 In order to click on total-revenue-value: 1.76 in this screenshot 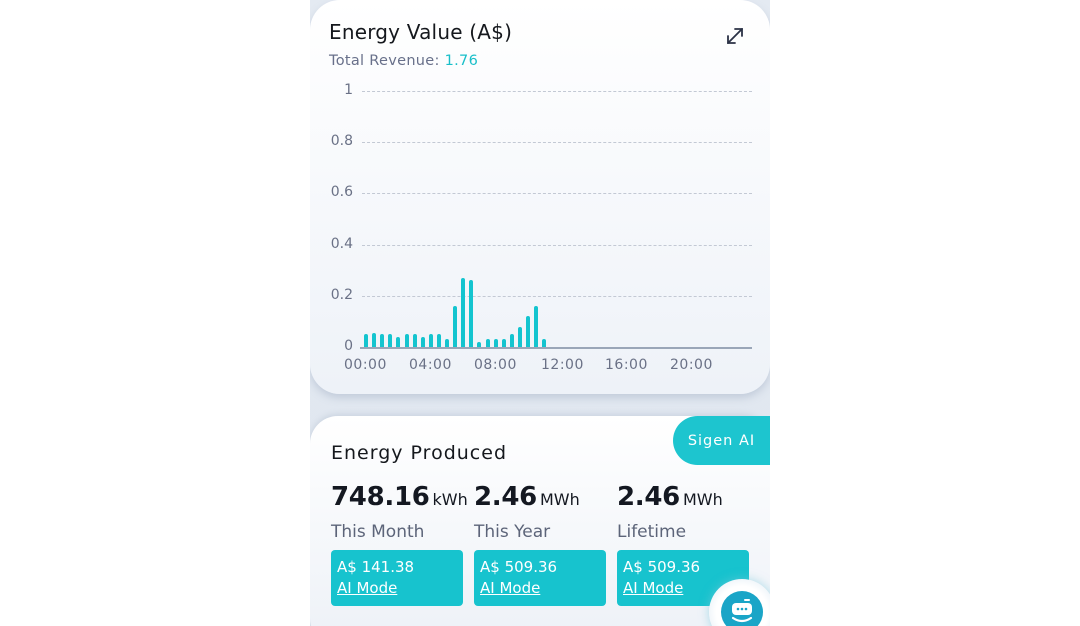, I will do `click(461, 61)`.